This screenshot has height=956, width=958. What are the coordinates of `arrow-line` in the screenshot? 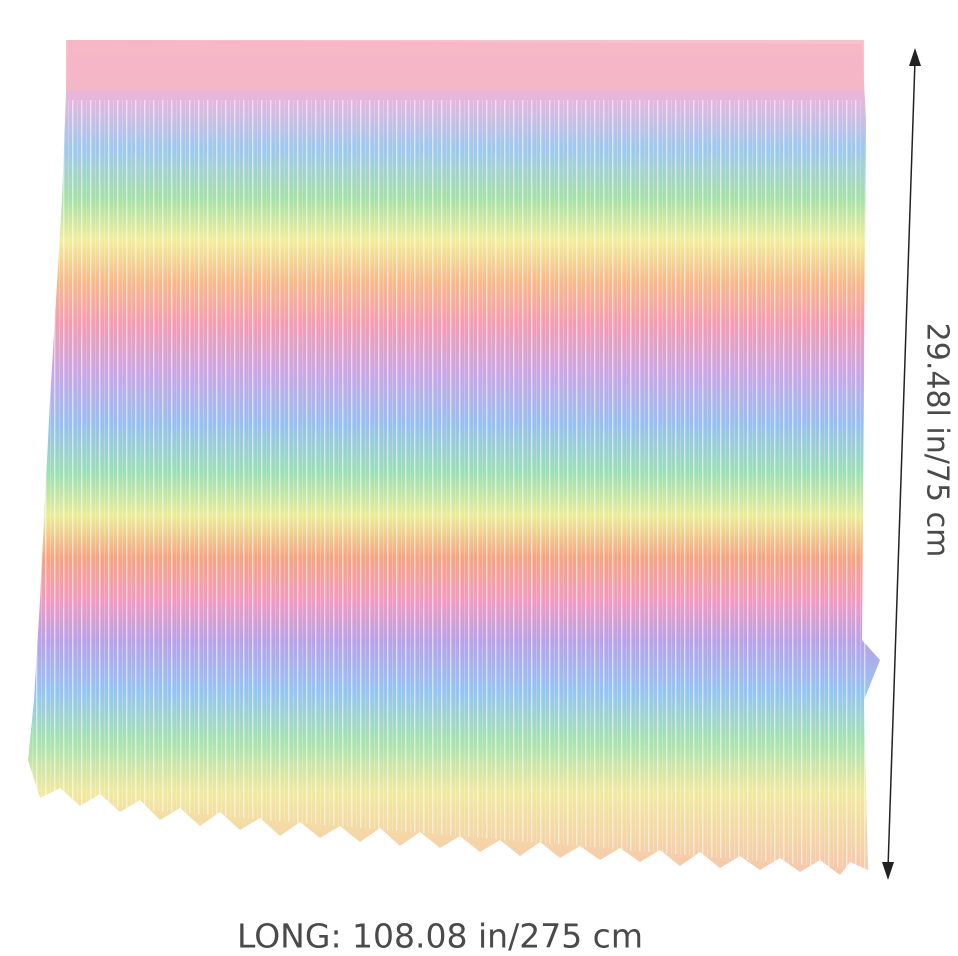 It's located at (901, 464).